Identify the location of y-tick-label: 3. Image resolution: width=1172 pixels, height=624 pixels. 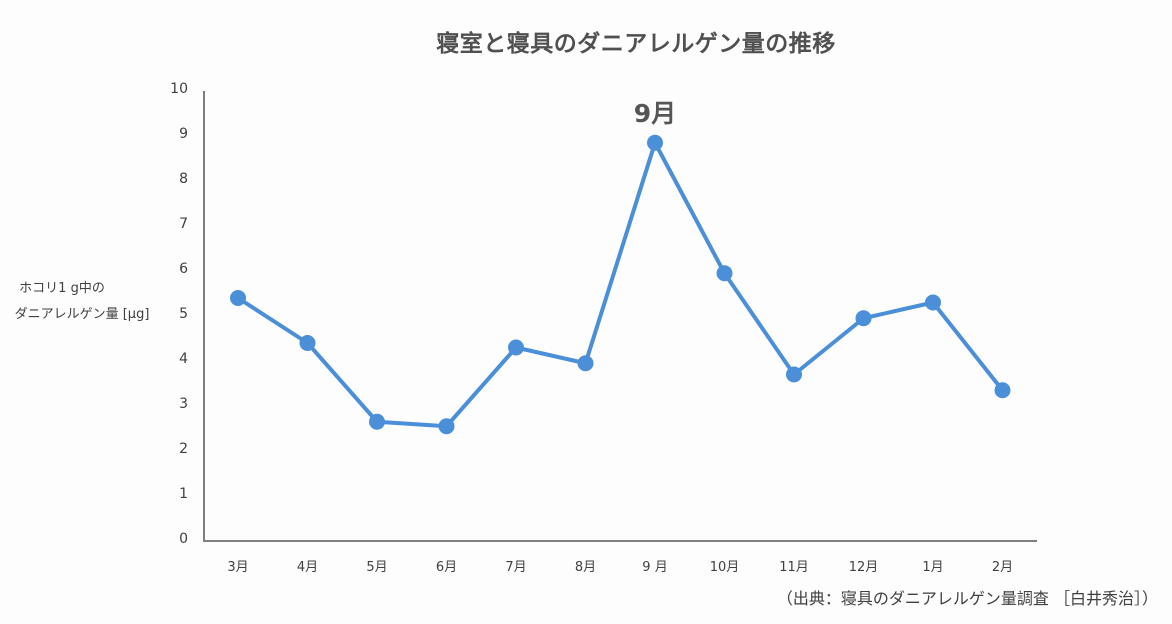
(183, 404).